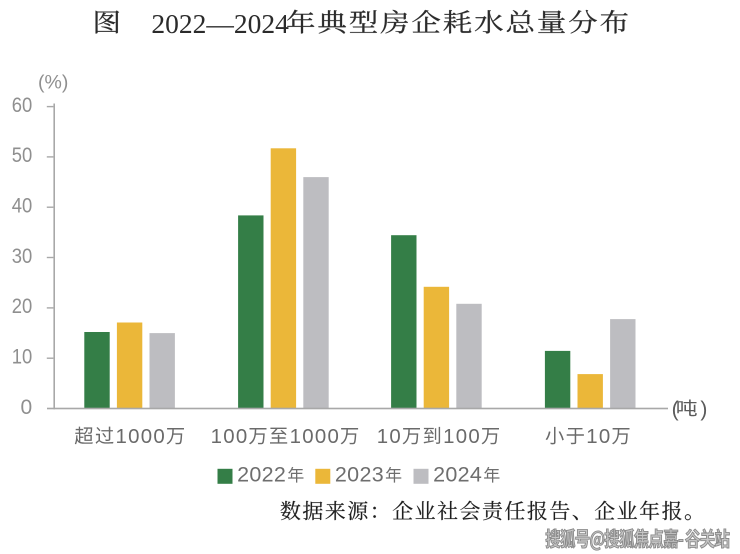  What do you see at coordinates (22, 105) in the screenshot?
I see `svg-text: 60` at bounding box center [22, 105].